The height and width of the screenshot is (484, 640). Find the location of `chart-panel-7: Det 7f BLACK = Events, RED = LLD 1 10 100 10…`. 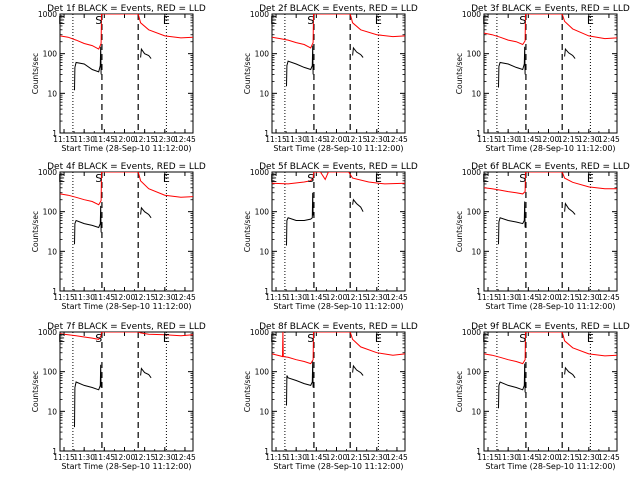

chart-panel-7: Det 7f BLACK = Events, RED = LLD 1 10 100 10… is located at coordinates (118, 396).